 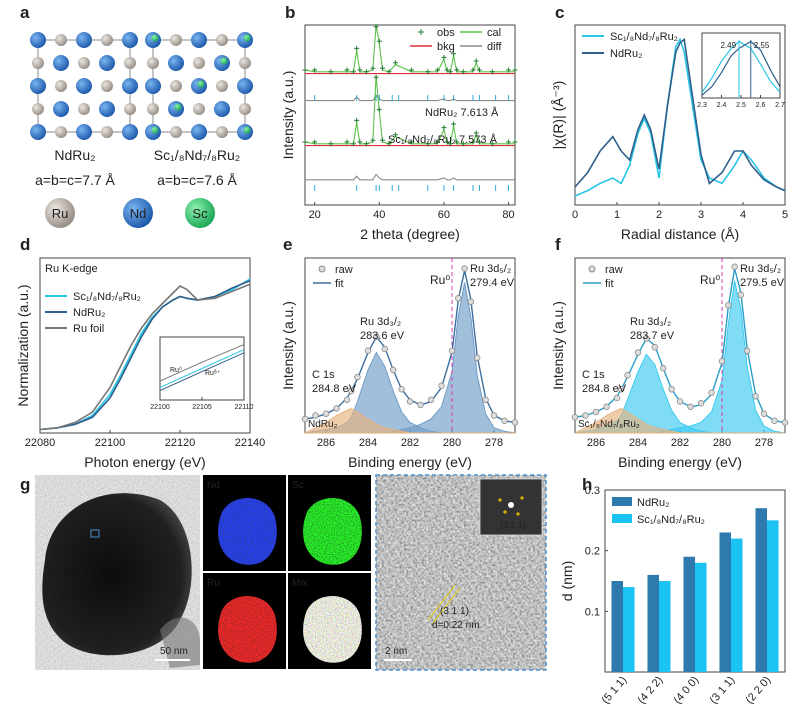 I want to click on atom-legend, so click(x=200, y=213).